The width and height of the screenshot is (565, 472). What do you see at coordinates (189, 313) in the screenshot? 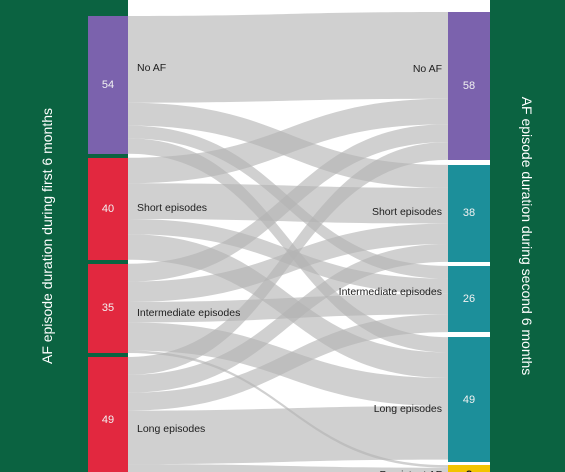
I see `node-label-l-inter: Intermediate episodes` at bounding box center [189, 313].